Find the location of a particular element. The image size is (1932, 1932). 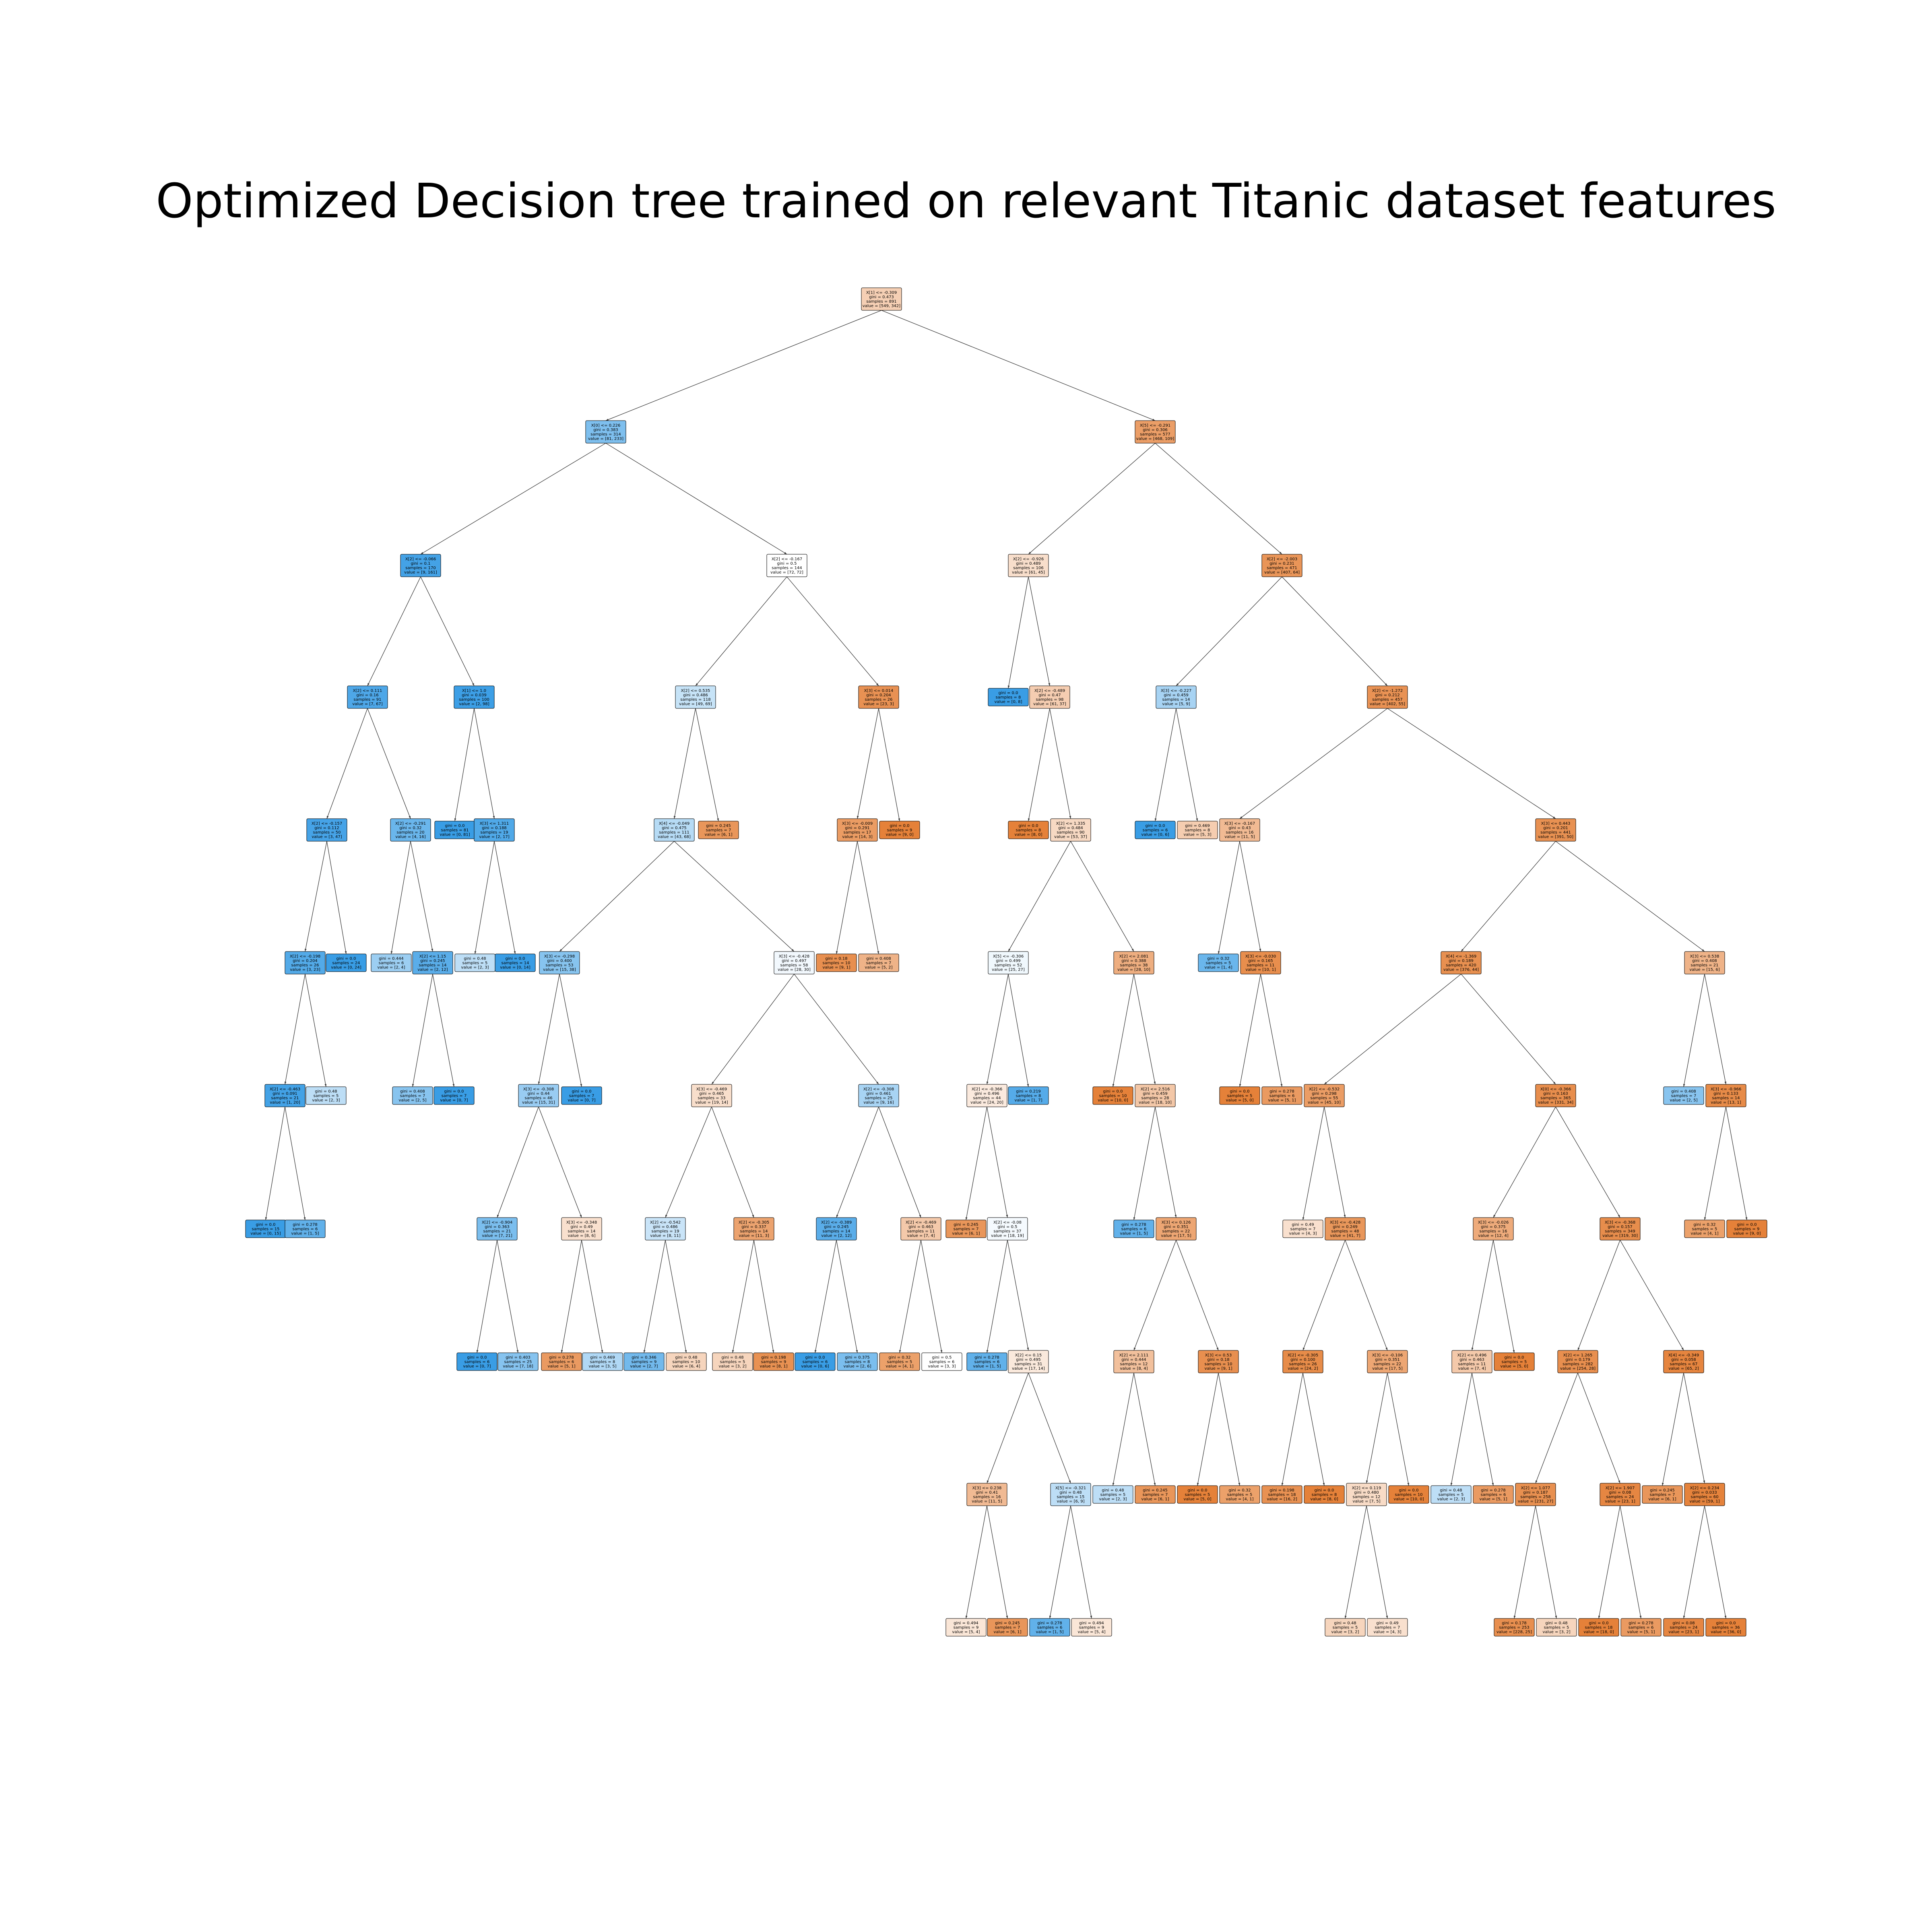

node-line: value = [65, 2] is located at coordinates (1684, 1368).